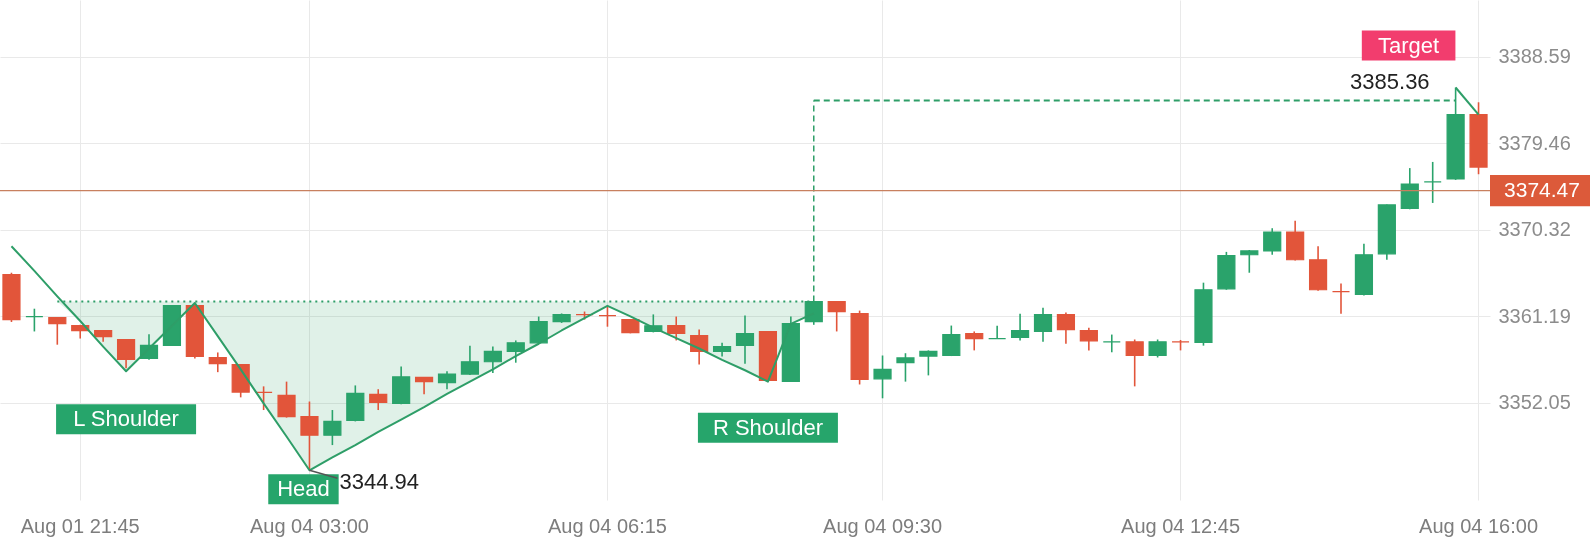 The height and width of the screenshot is (538, 1591). Describe the element at coordinates (1479, 525) in the screenshot. I see `x-tick-label: Aug 04 16:00` at that location.